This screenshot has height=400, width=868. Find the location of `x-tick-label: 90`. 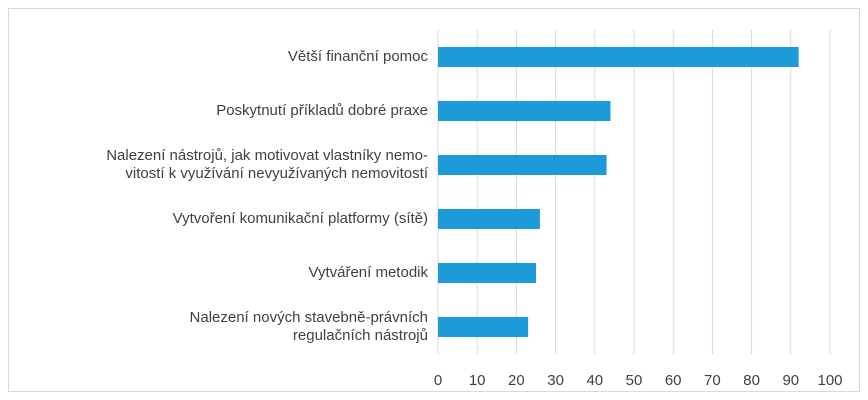

x-tick-label: 90 is located at coordinates (790, 380).